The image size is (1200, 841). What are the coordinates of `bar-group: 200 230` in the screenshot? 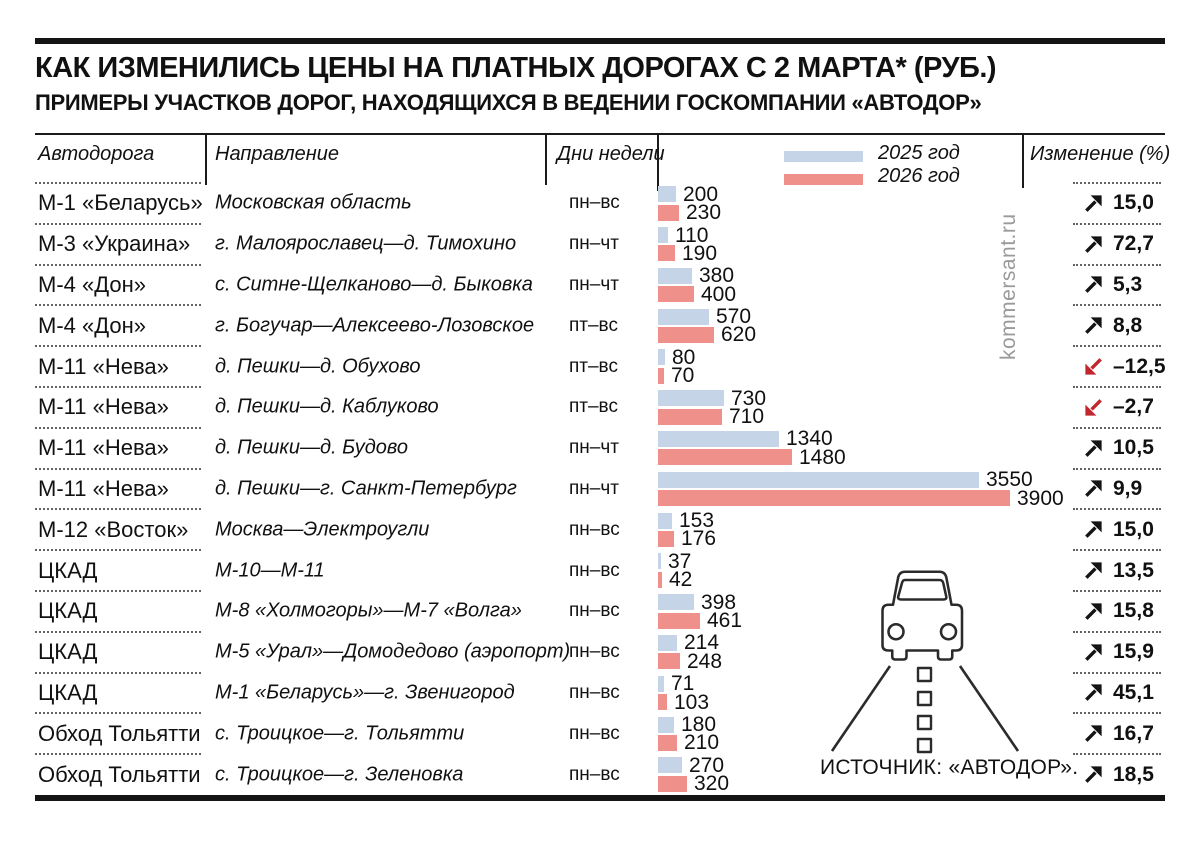 It's located at (689, 202).